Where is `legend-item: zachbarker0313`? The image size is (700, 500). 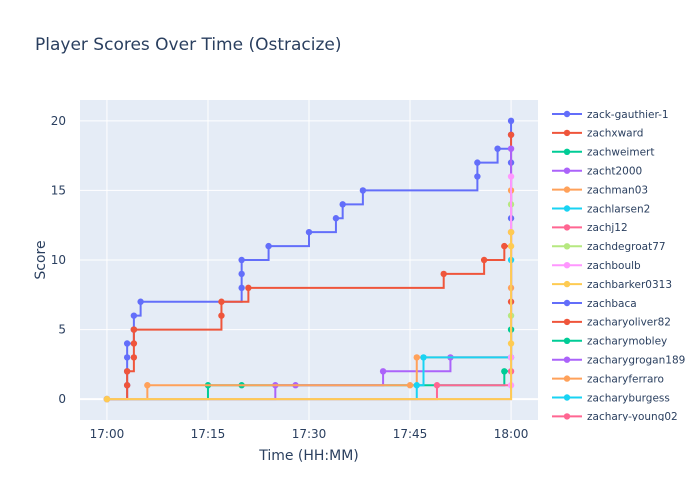 legend-item: zachbarker0313 is located at coordinates (612, 285).